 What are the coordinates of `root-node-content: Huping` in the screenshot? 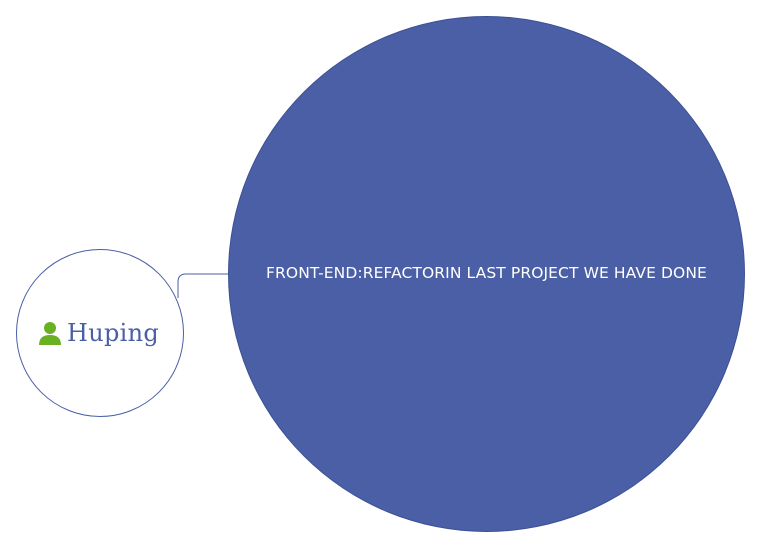 It's located at (98, 333).